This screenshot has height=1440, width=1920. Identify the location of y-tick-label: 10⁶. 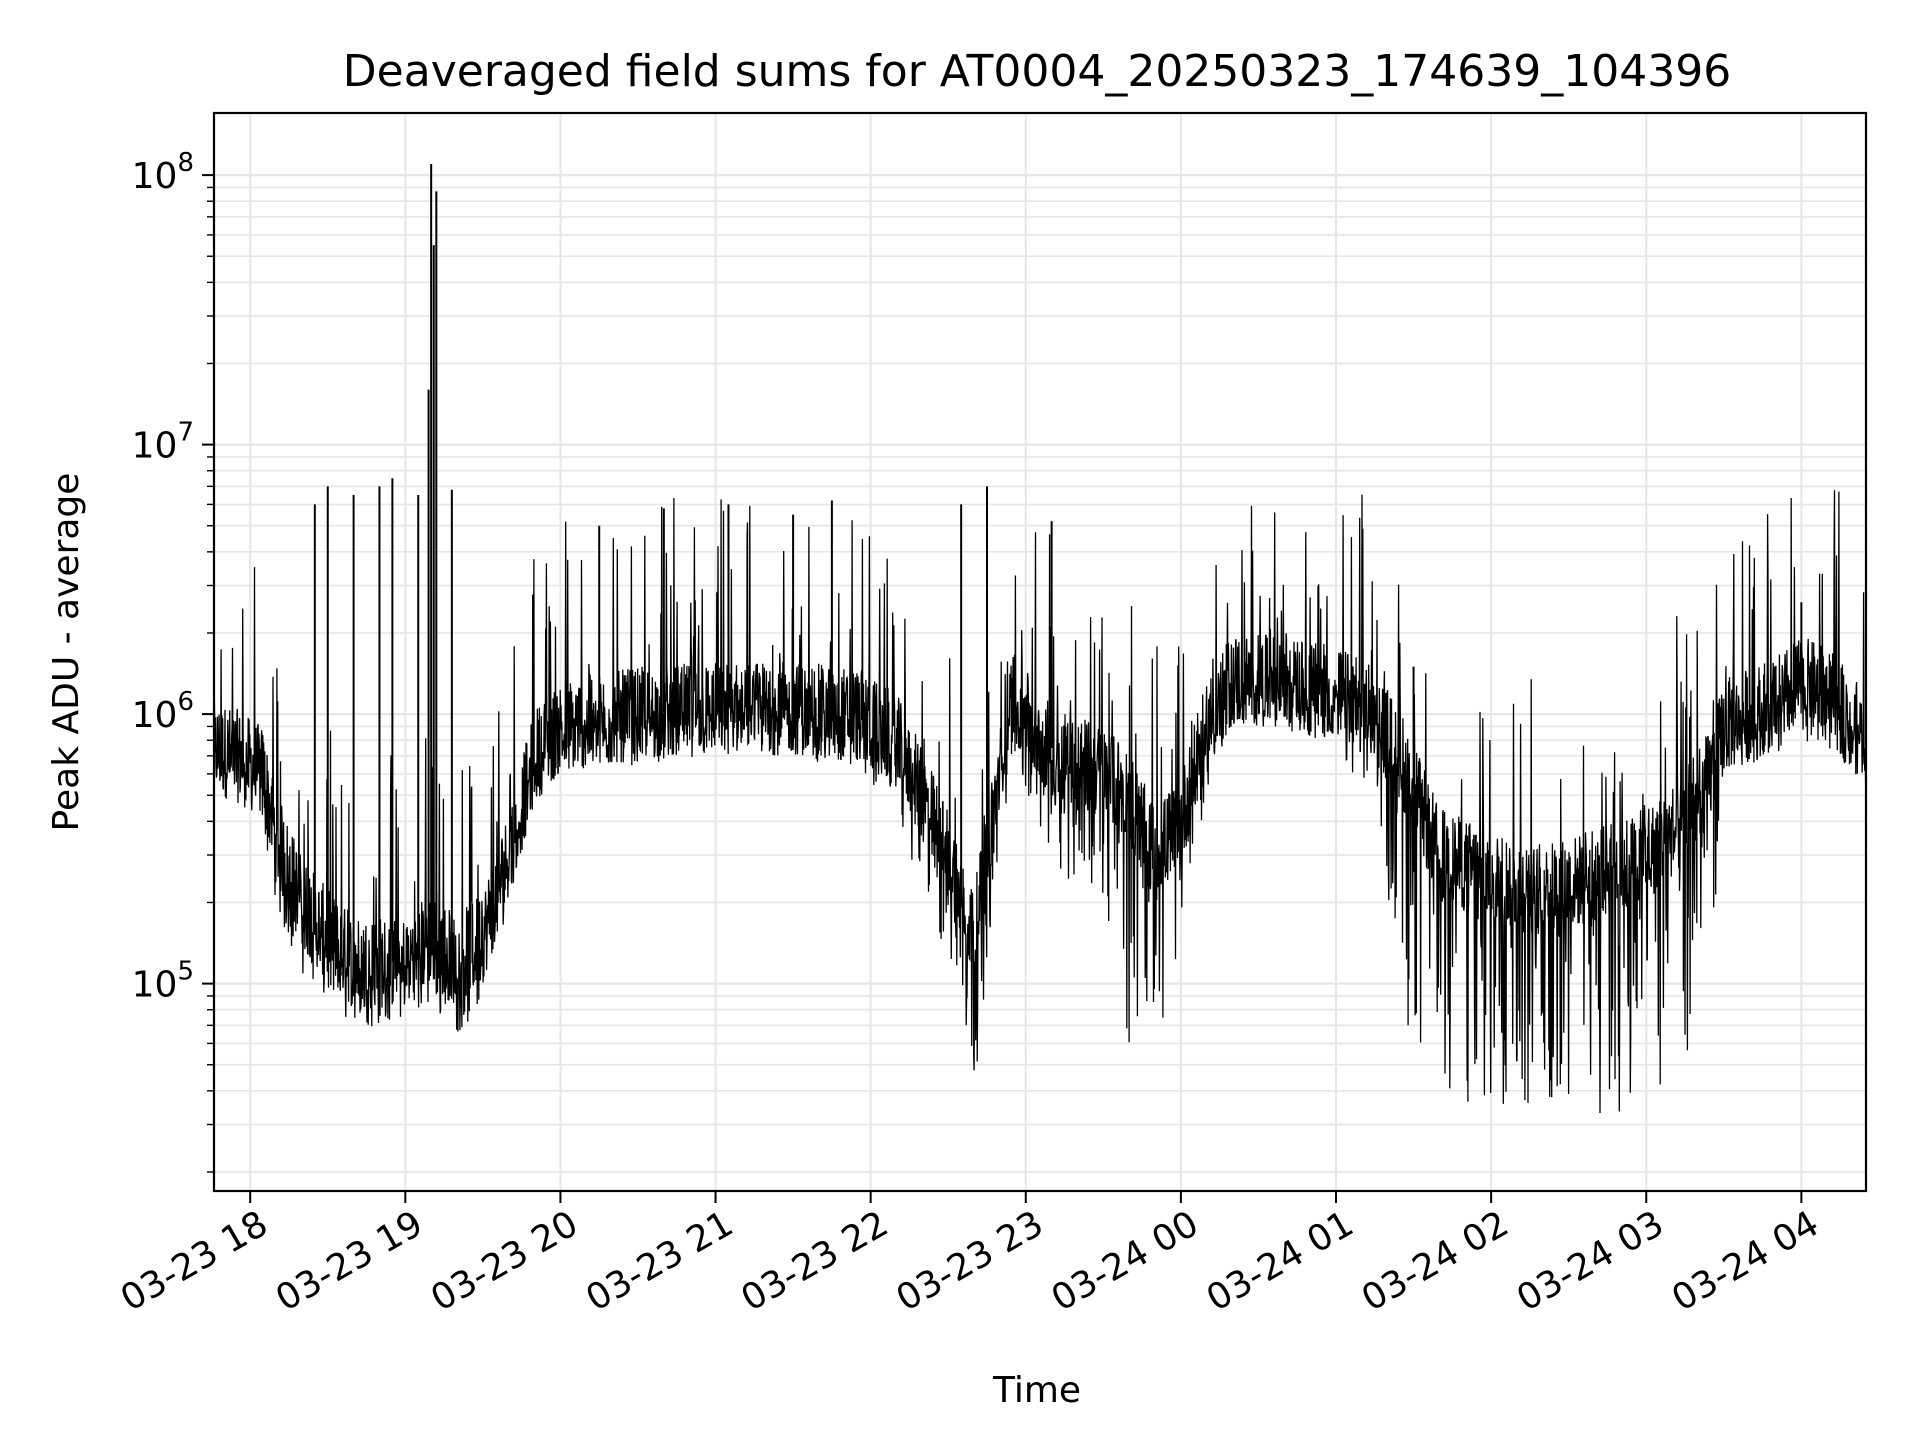
(163, 711).